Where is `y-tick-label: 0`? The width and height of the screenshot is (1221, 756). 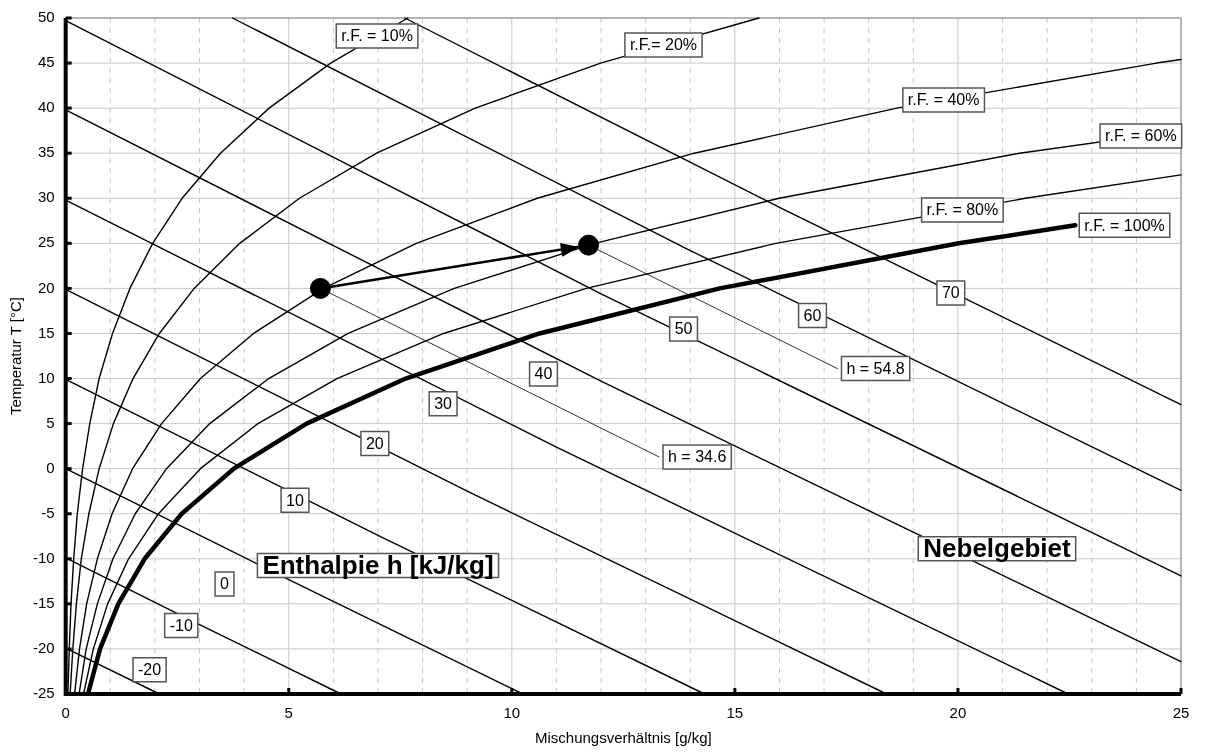
y-tick-label: 0 is located at coordinates (50, 467).